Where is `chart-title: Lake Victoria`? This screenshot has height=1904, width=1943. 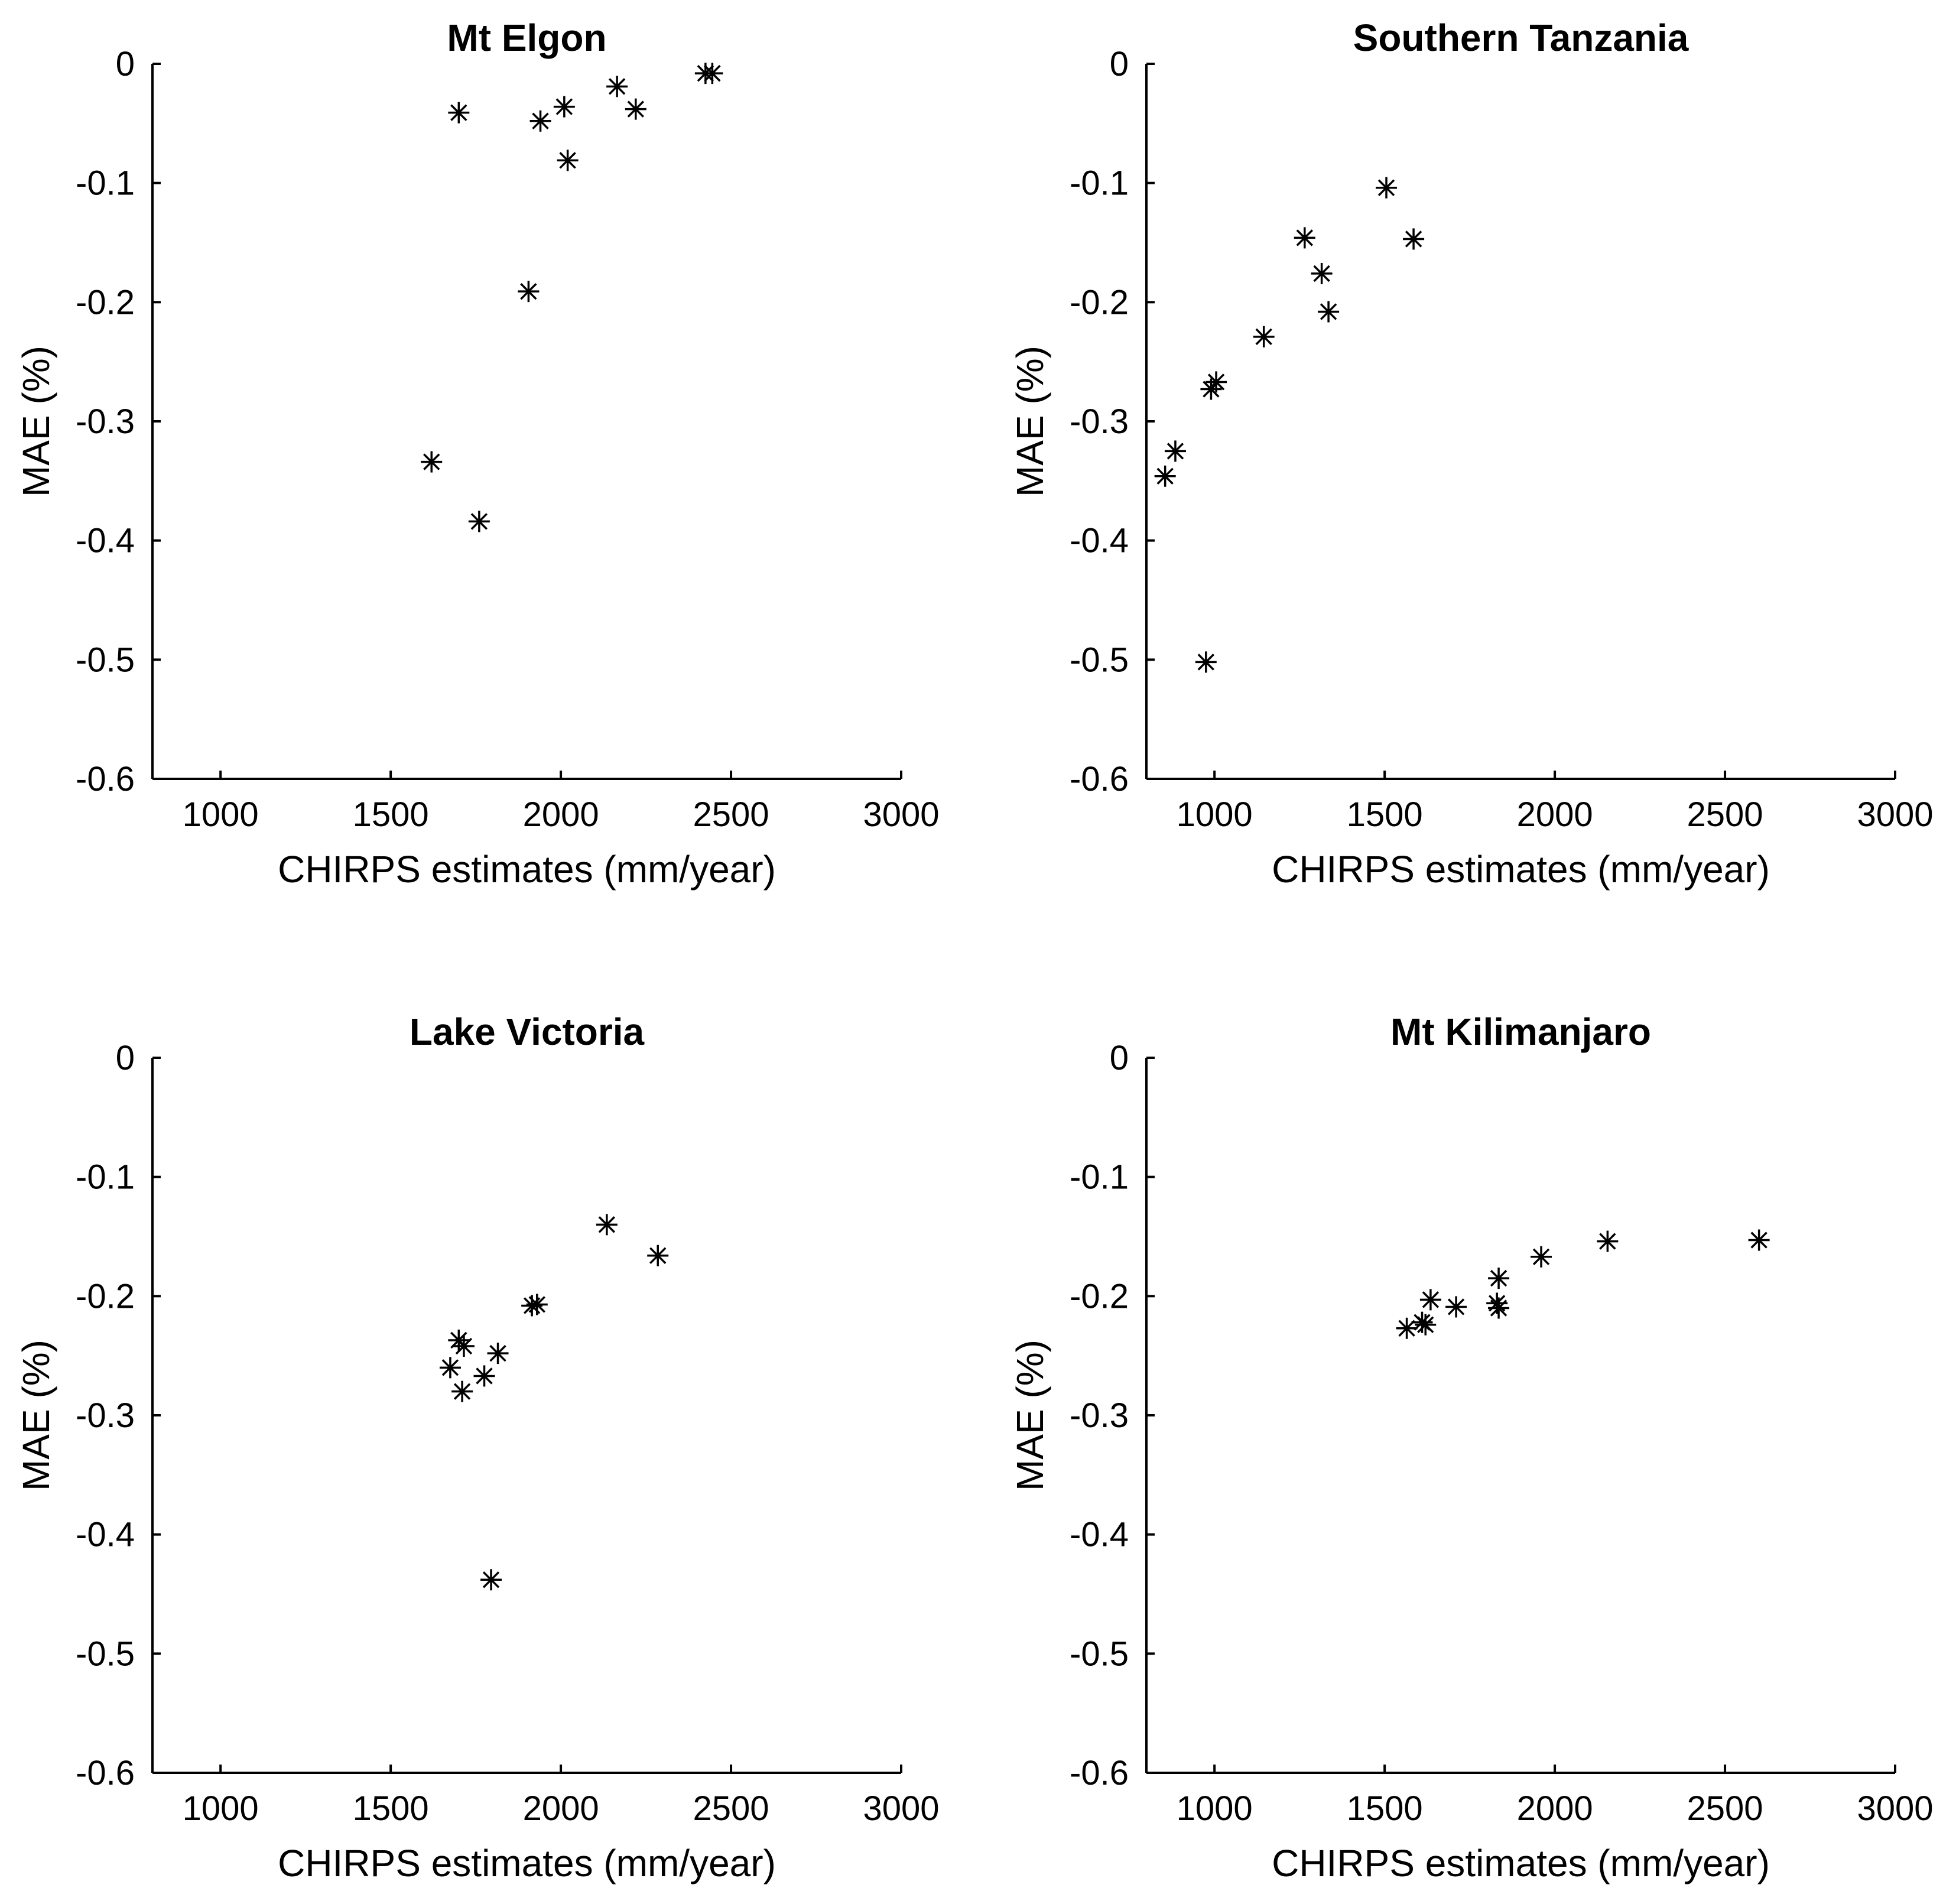 chart-title: Lake Victoria is located at coordinates (527, 1032).